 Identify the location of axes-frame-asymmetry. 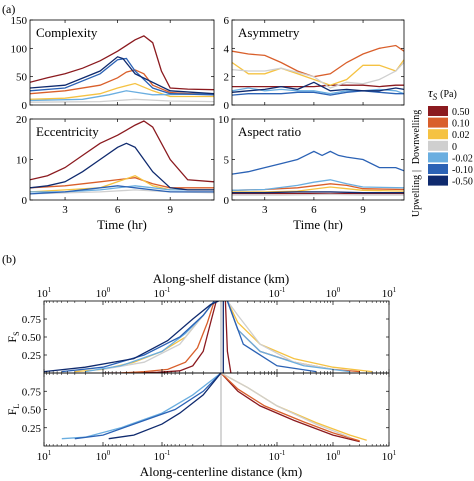
(318, 62).